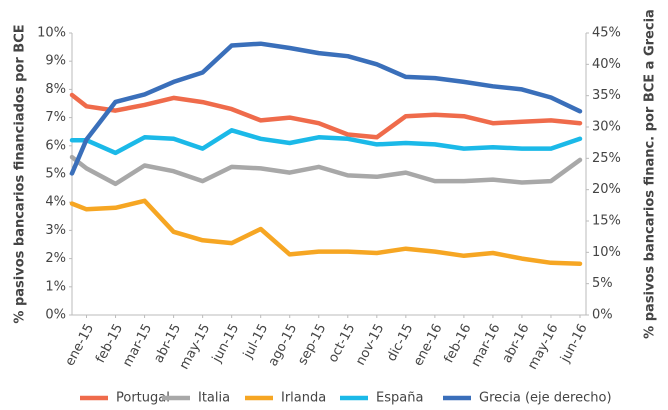 This screenshot has width=668, height=410. What do you see at coordinates (55, 145) in the screenshot?
I see `y-tick-label: 6%` at bounding box center [55, 145].